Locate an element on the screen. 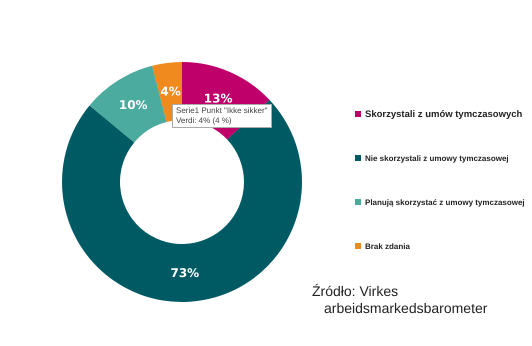 The image size is (532, 346). data-label: 73% is located at coordinates (185, 273).